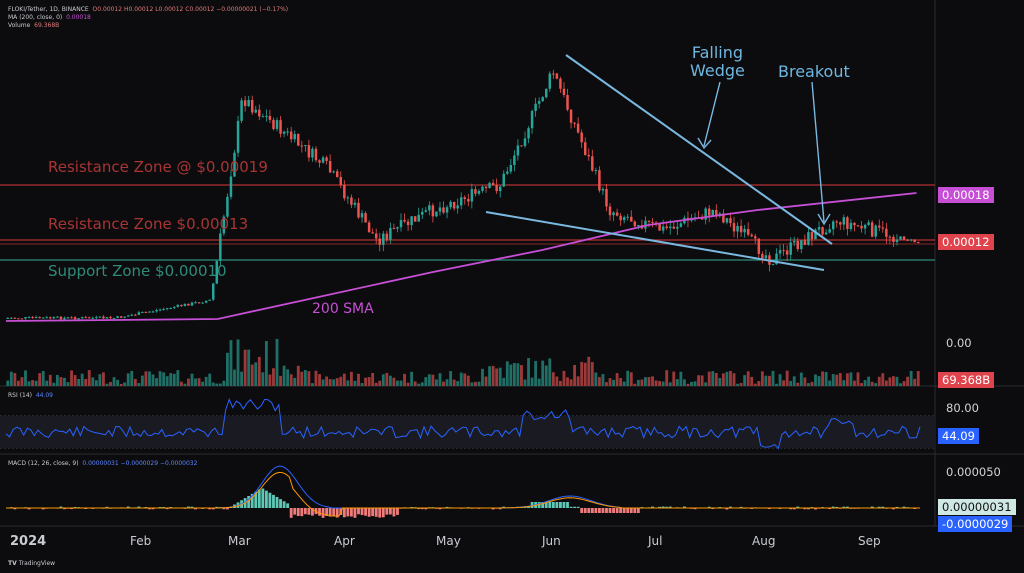 The height and width of the screenshot is (573, 1024). What do you see at coordinates (158, 167) in the screenshot?
I see `resistance-zone-1-label: Resistance Zone @ $0.00019` at bounding box center [158, 167].